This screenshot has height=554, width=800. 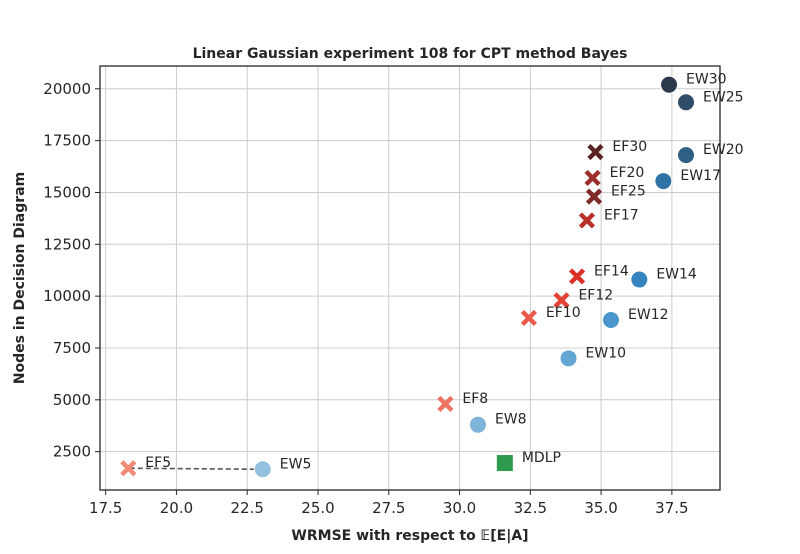 I want to click on point-ef20-label: EF20, so click(x=627, y=173).